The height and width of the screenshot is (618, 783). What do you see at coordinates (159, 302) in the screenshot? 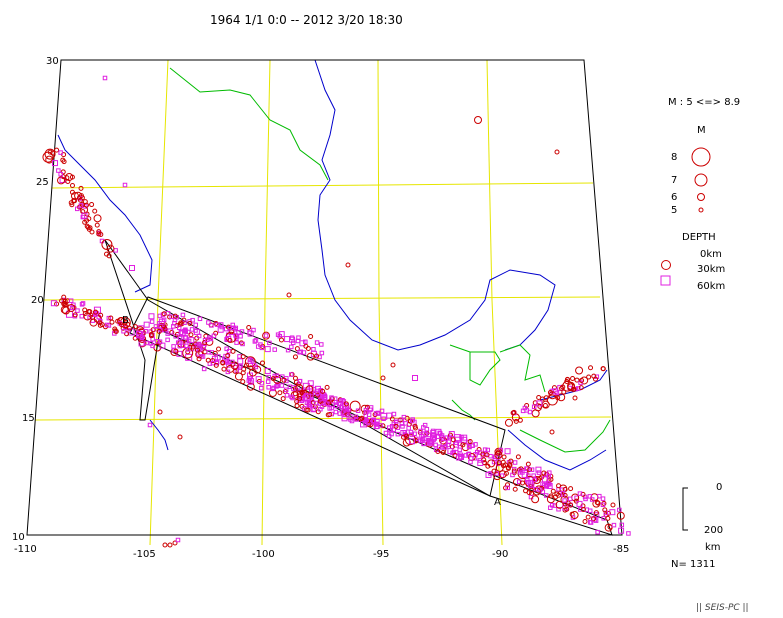
I see `lon-gridline` at bounding box center [159, 302].